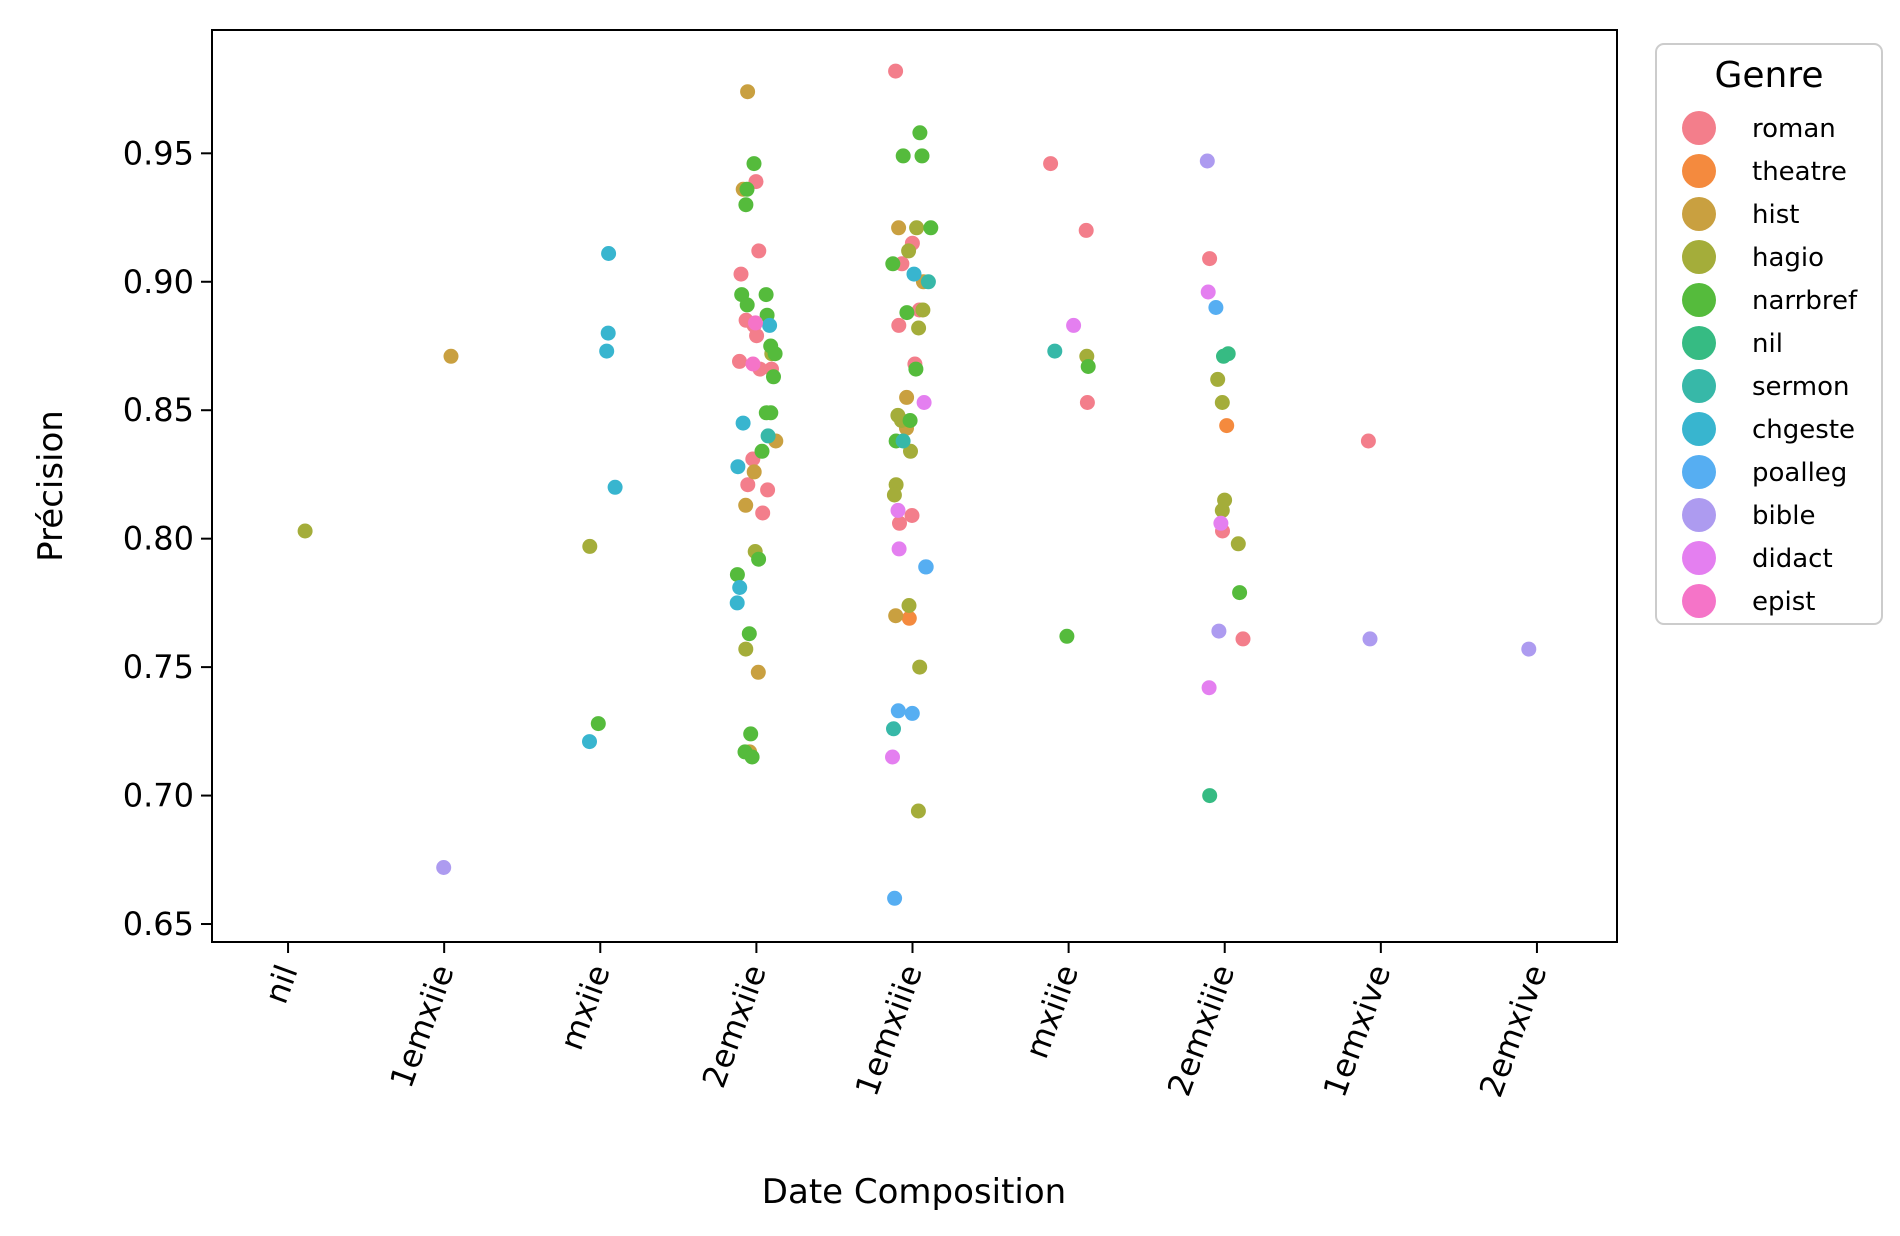 The width and height of the screenshot is (1900, 1236). What do you see at coordinates (585, 1007) in the screenshot?
I see `x-tick-label: mxiie` at bounding box center [585, 1007].